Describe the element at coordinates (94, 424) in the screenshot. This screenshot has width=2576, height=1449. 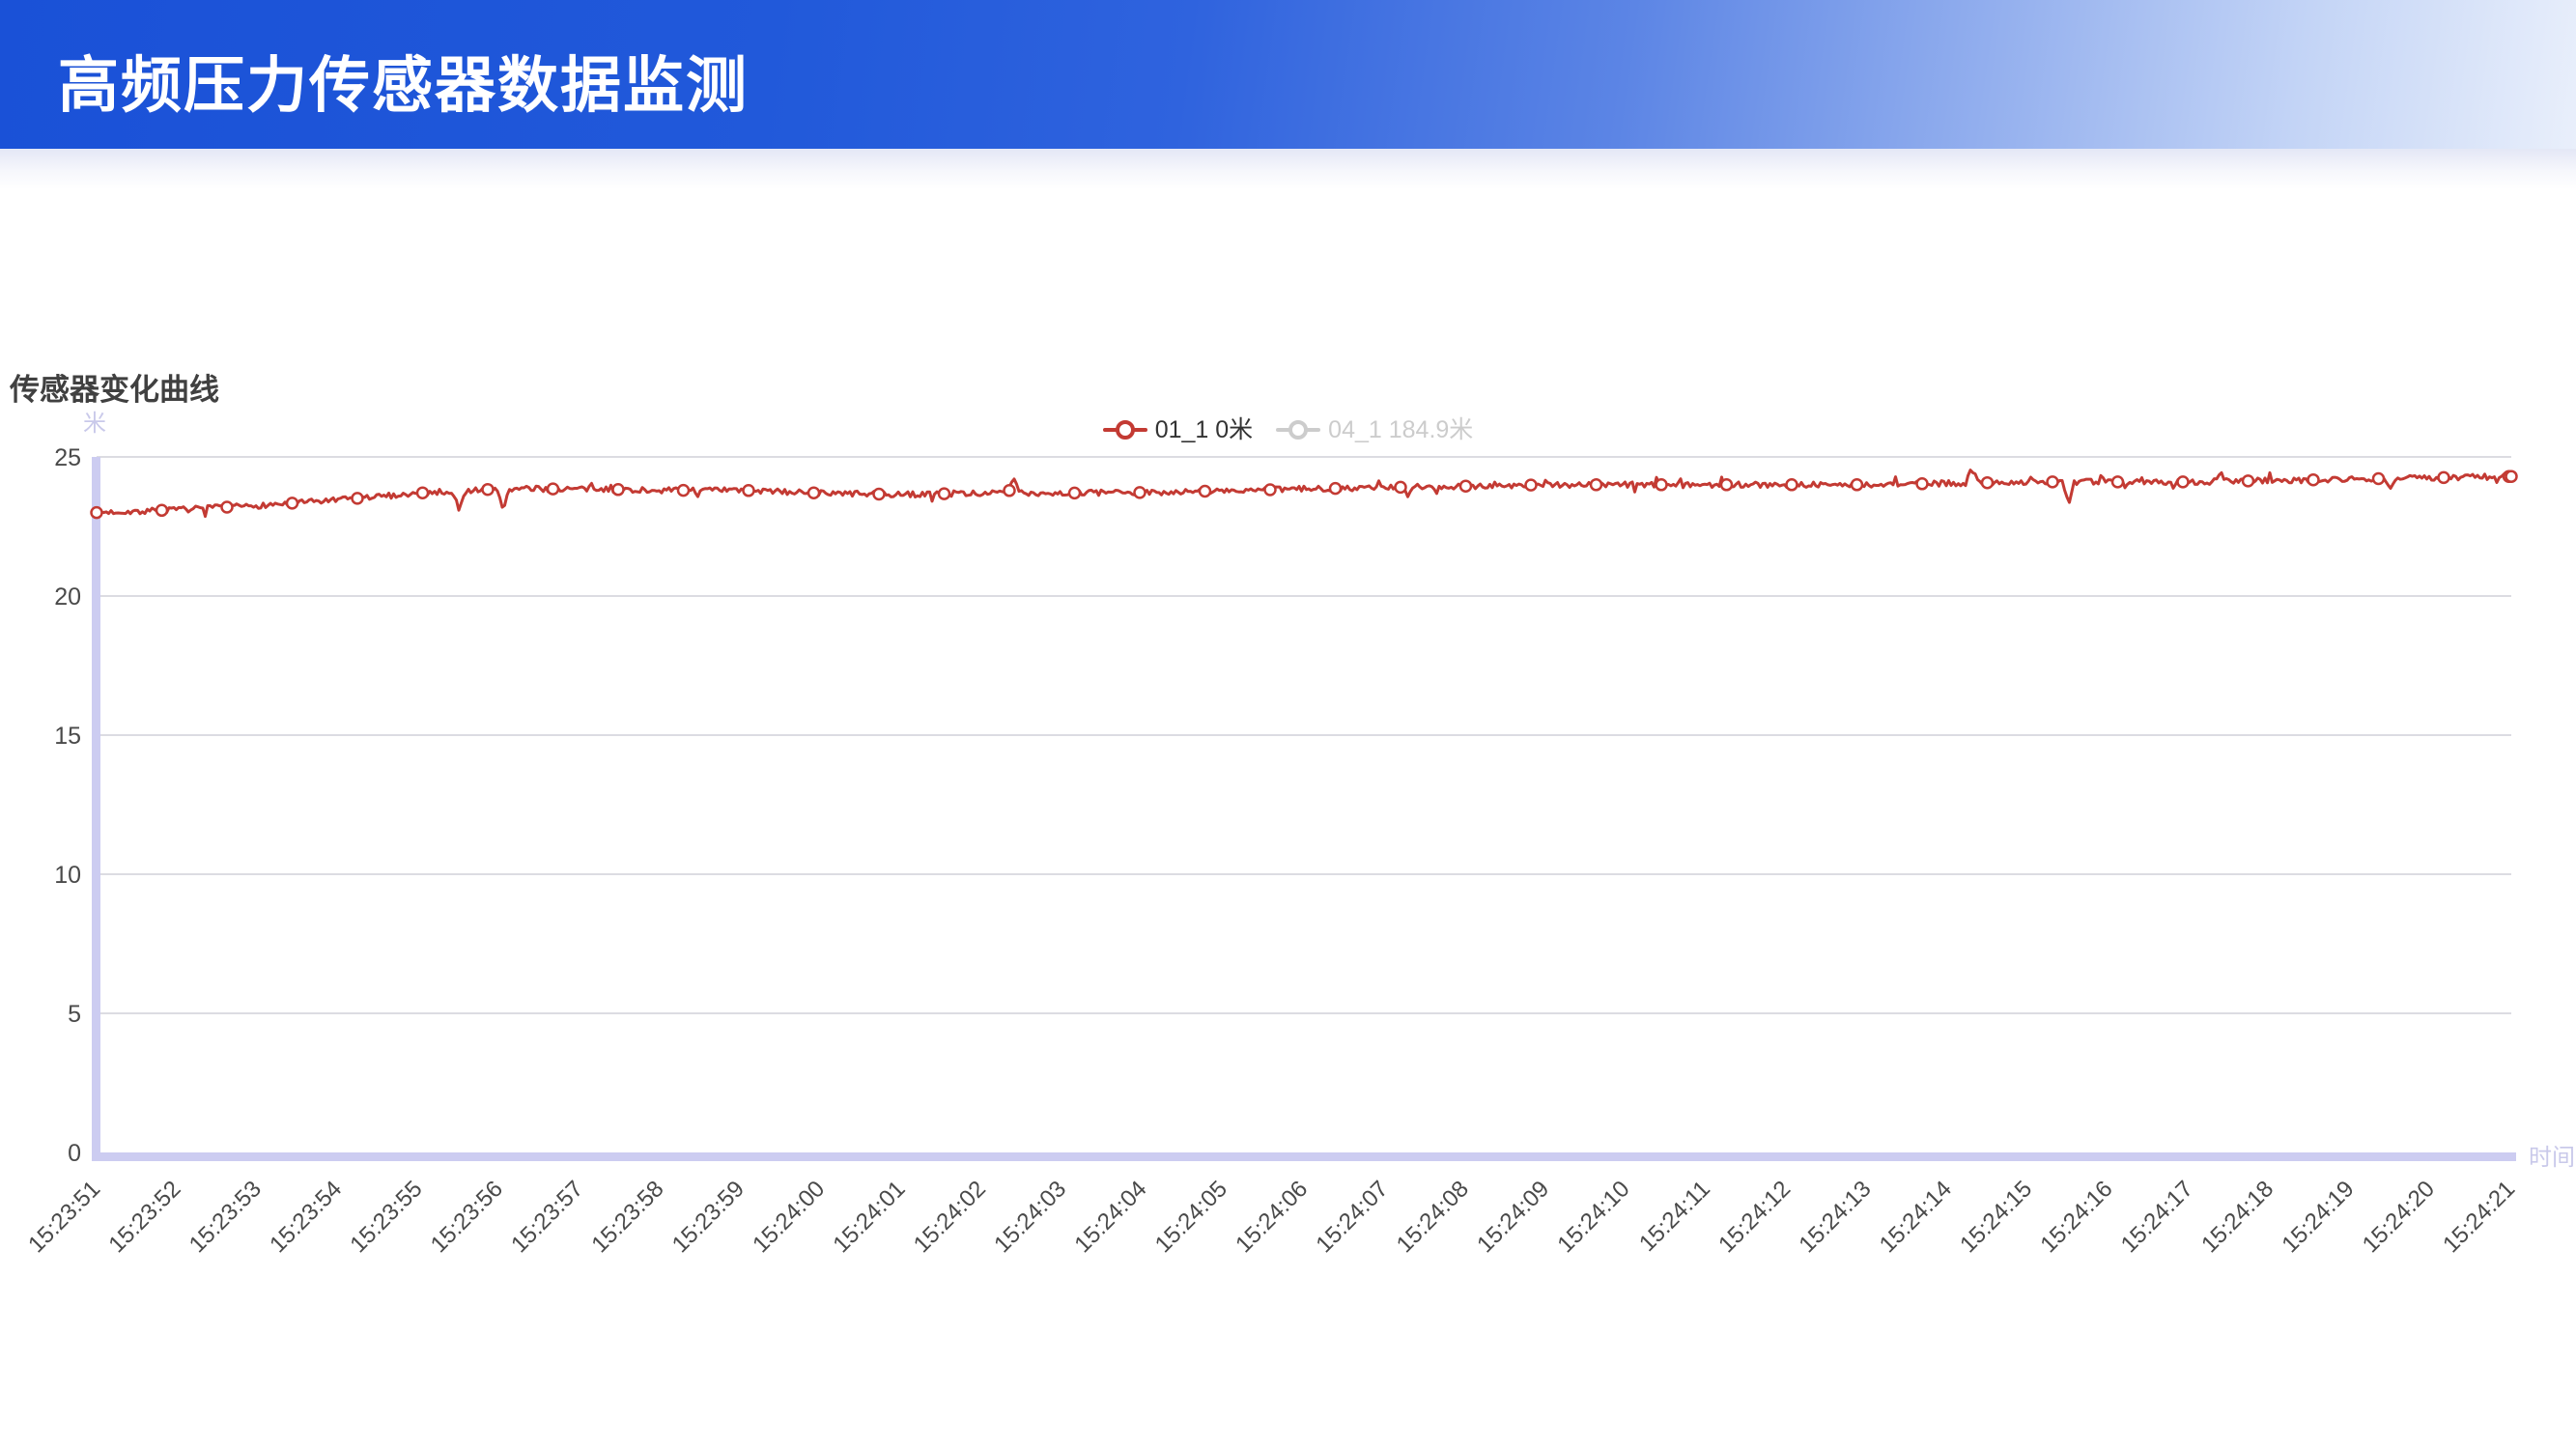
I see `y-axis-unit-label: 米` at that location.